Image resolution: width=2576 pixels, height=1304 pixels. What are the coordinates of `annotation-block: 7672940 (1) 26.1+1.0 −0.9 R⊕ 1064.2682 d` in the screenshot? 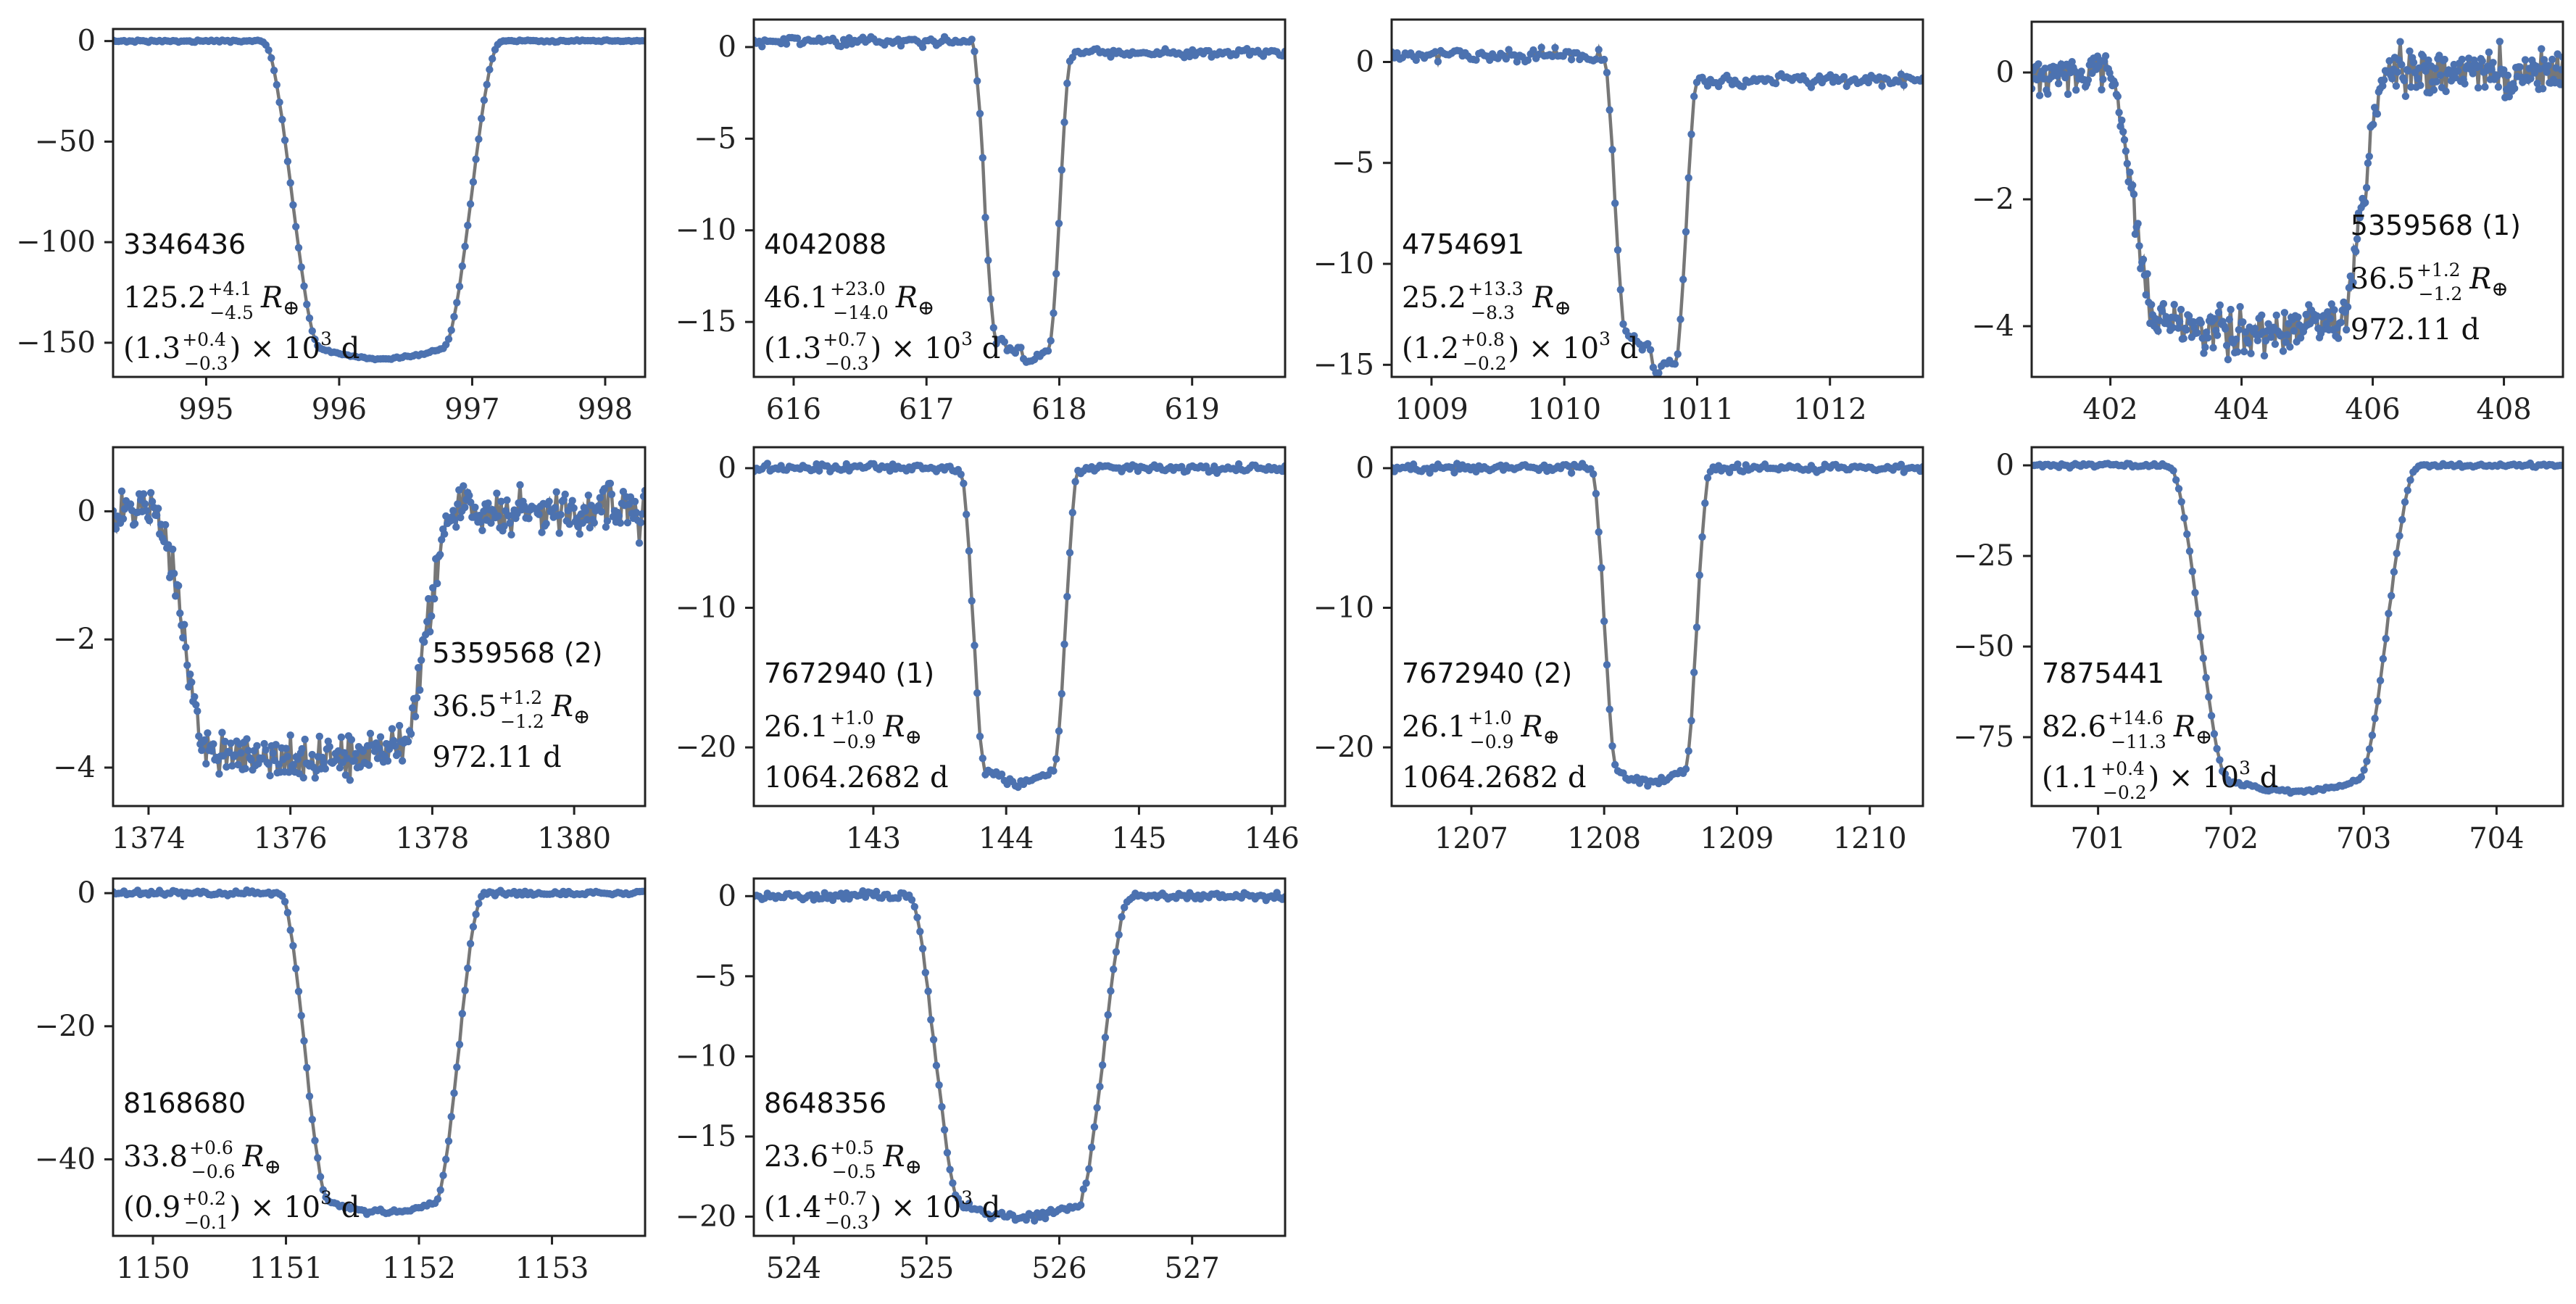 It's located at (856, 725).